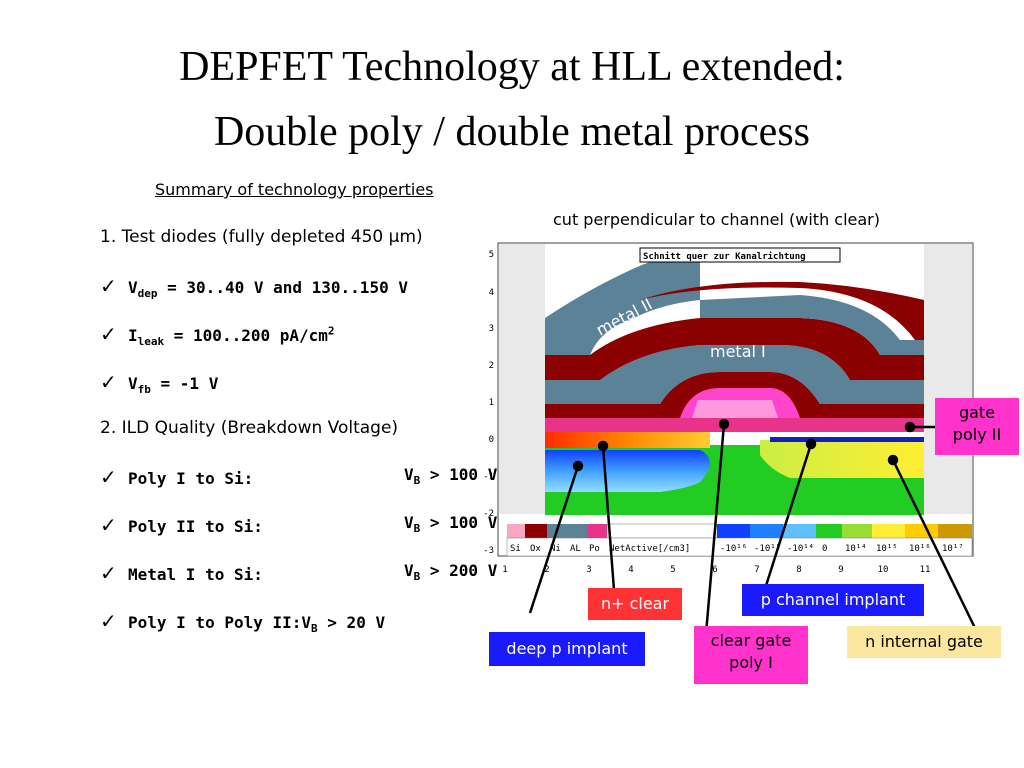 This screenshot has height=768, width=1024. What do you see at coordinates (724, 256) in the screenshot?
I see `plot-title: Schnitt quer zur Kanalrichtung` at bounding box center [724, 256].